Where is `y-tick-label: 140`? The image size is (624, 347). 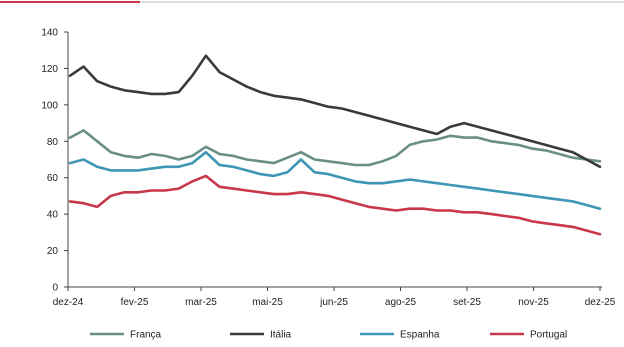
y-tick-label: 140 is located at coordinates (49, 33).